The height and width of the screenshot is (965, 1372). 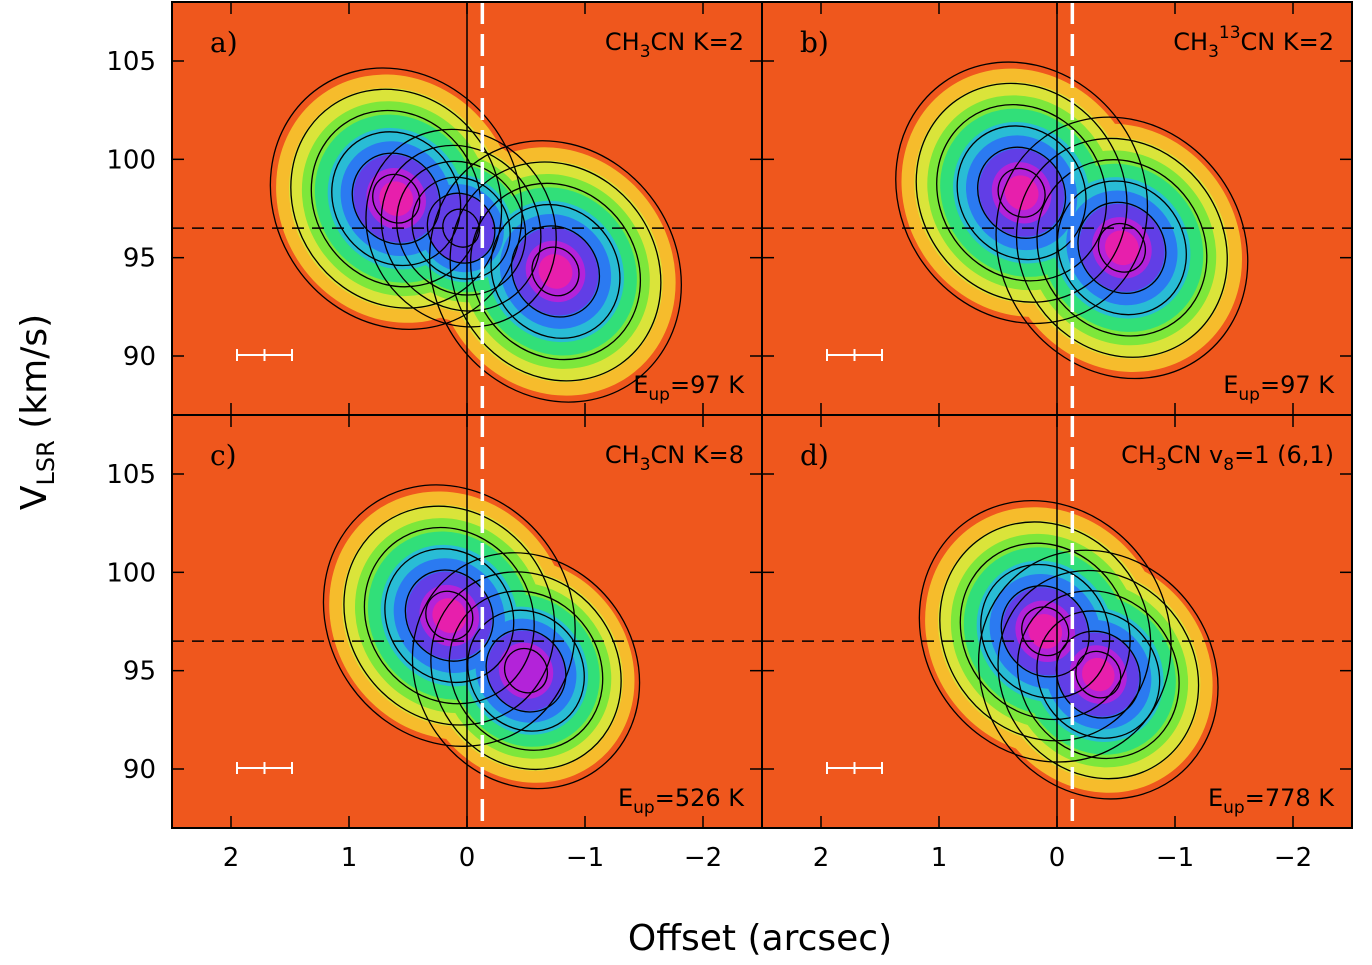 What do you see at coordinates (1253, 42) in the screenshot?
I see `species-label: CH313CN K=2` at bounding box center [1253, 42].